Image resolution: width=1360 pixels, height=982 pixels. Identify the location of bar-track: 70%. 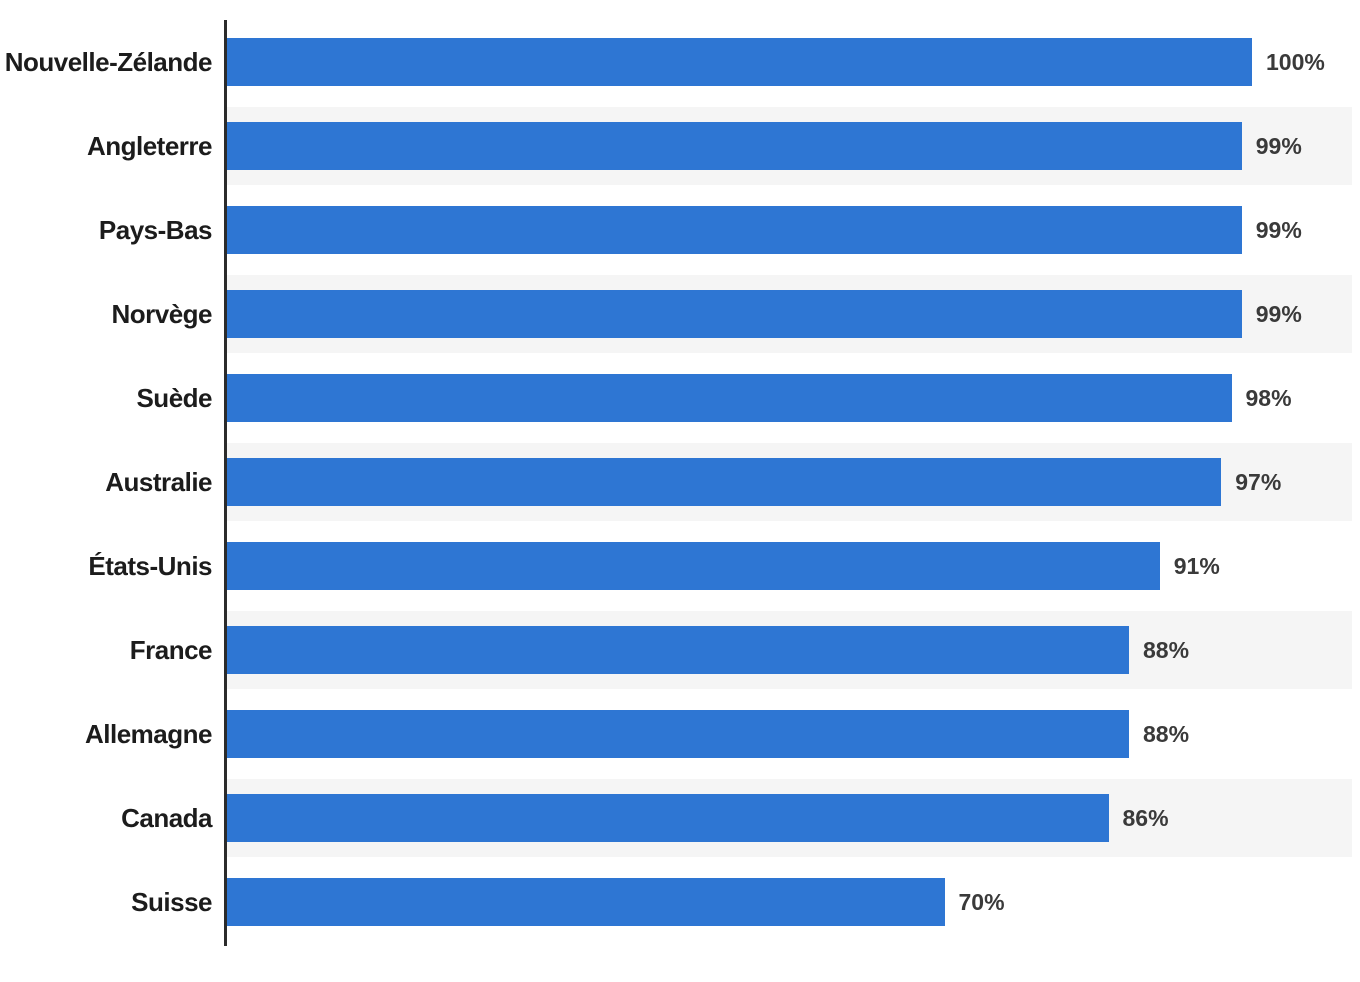
(739, 902).